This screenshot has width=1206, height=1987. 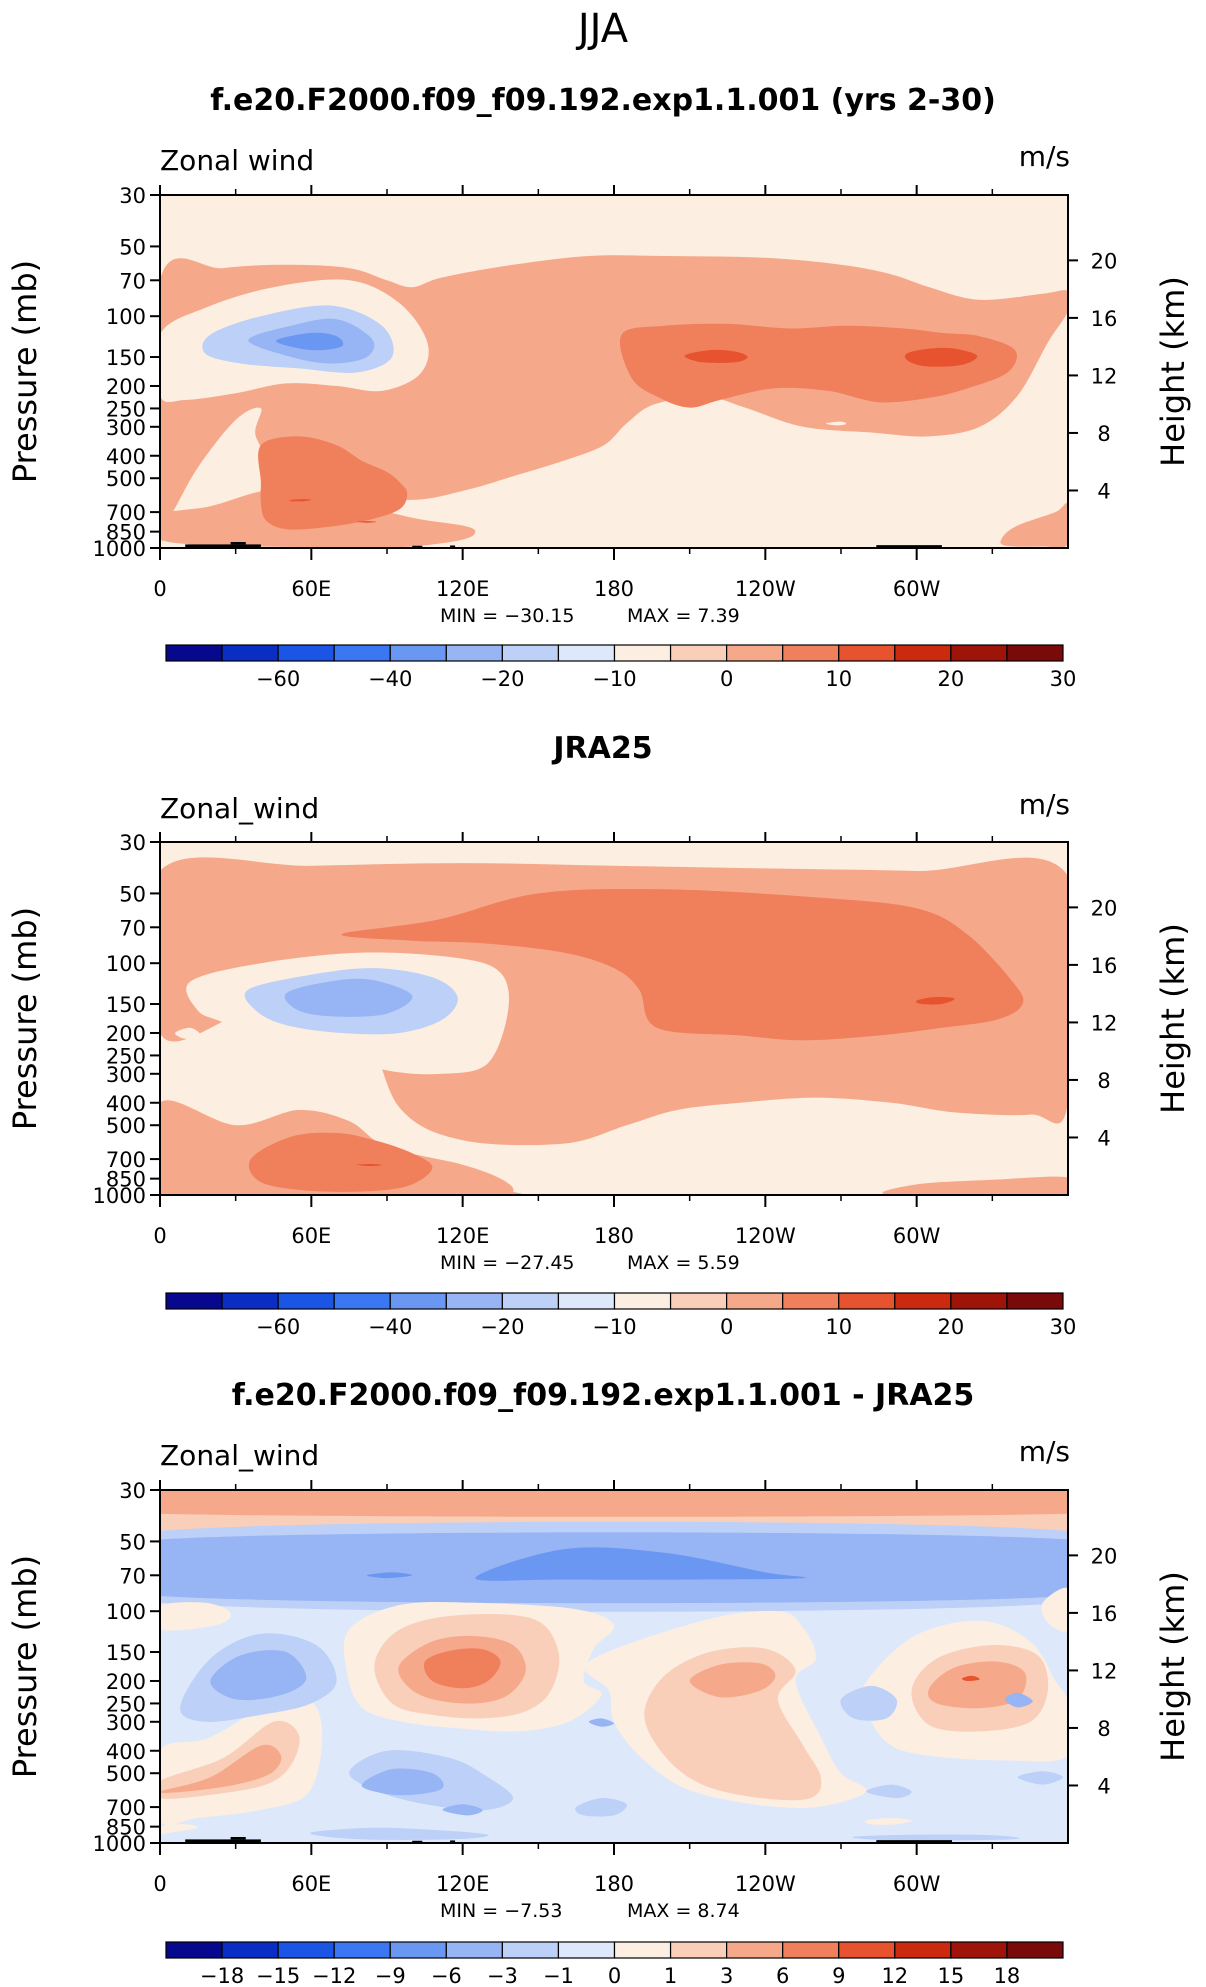 I want to click on colorbar-label: −20, so click(x=502, y=1327).